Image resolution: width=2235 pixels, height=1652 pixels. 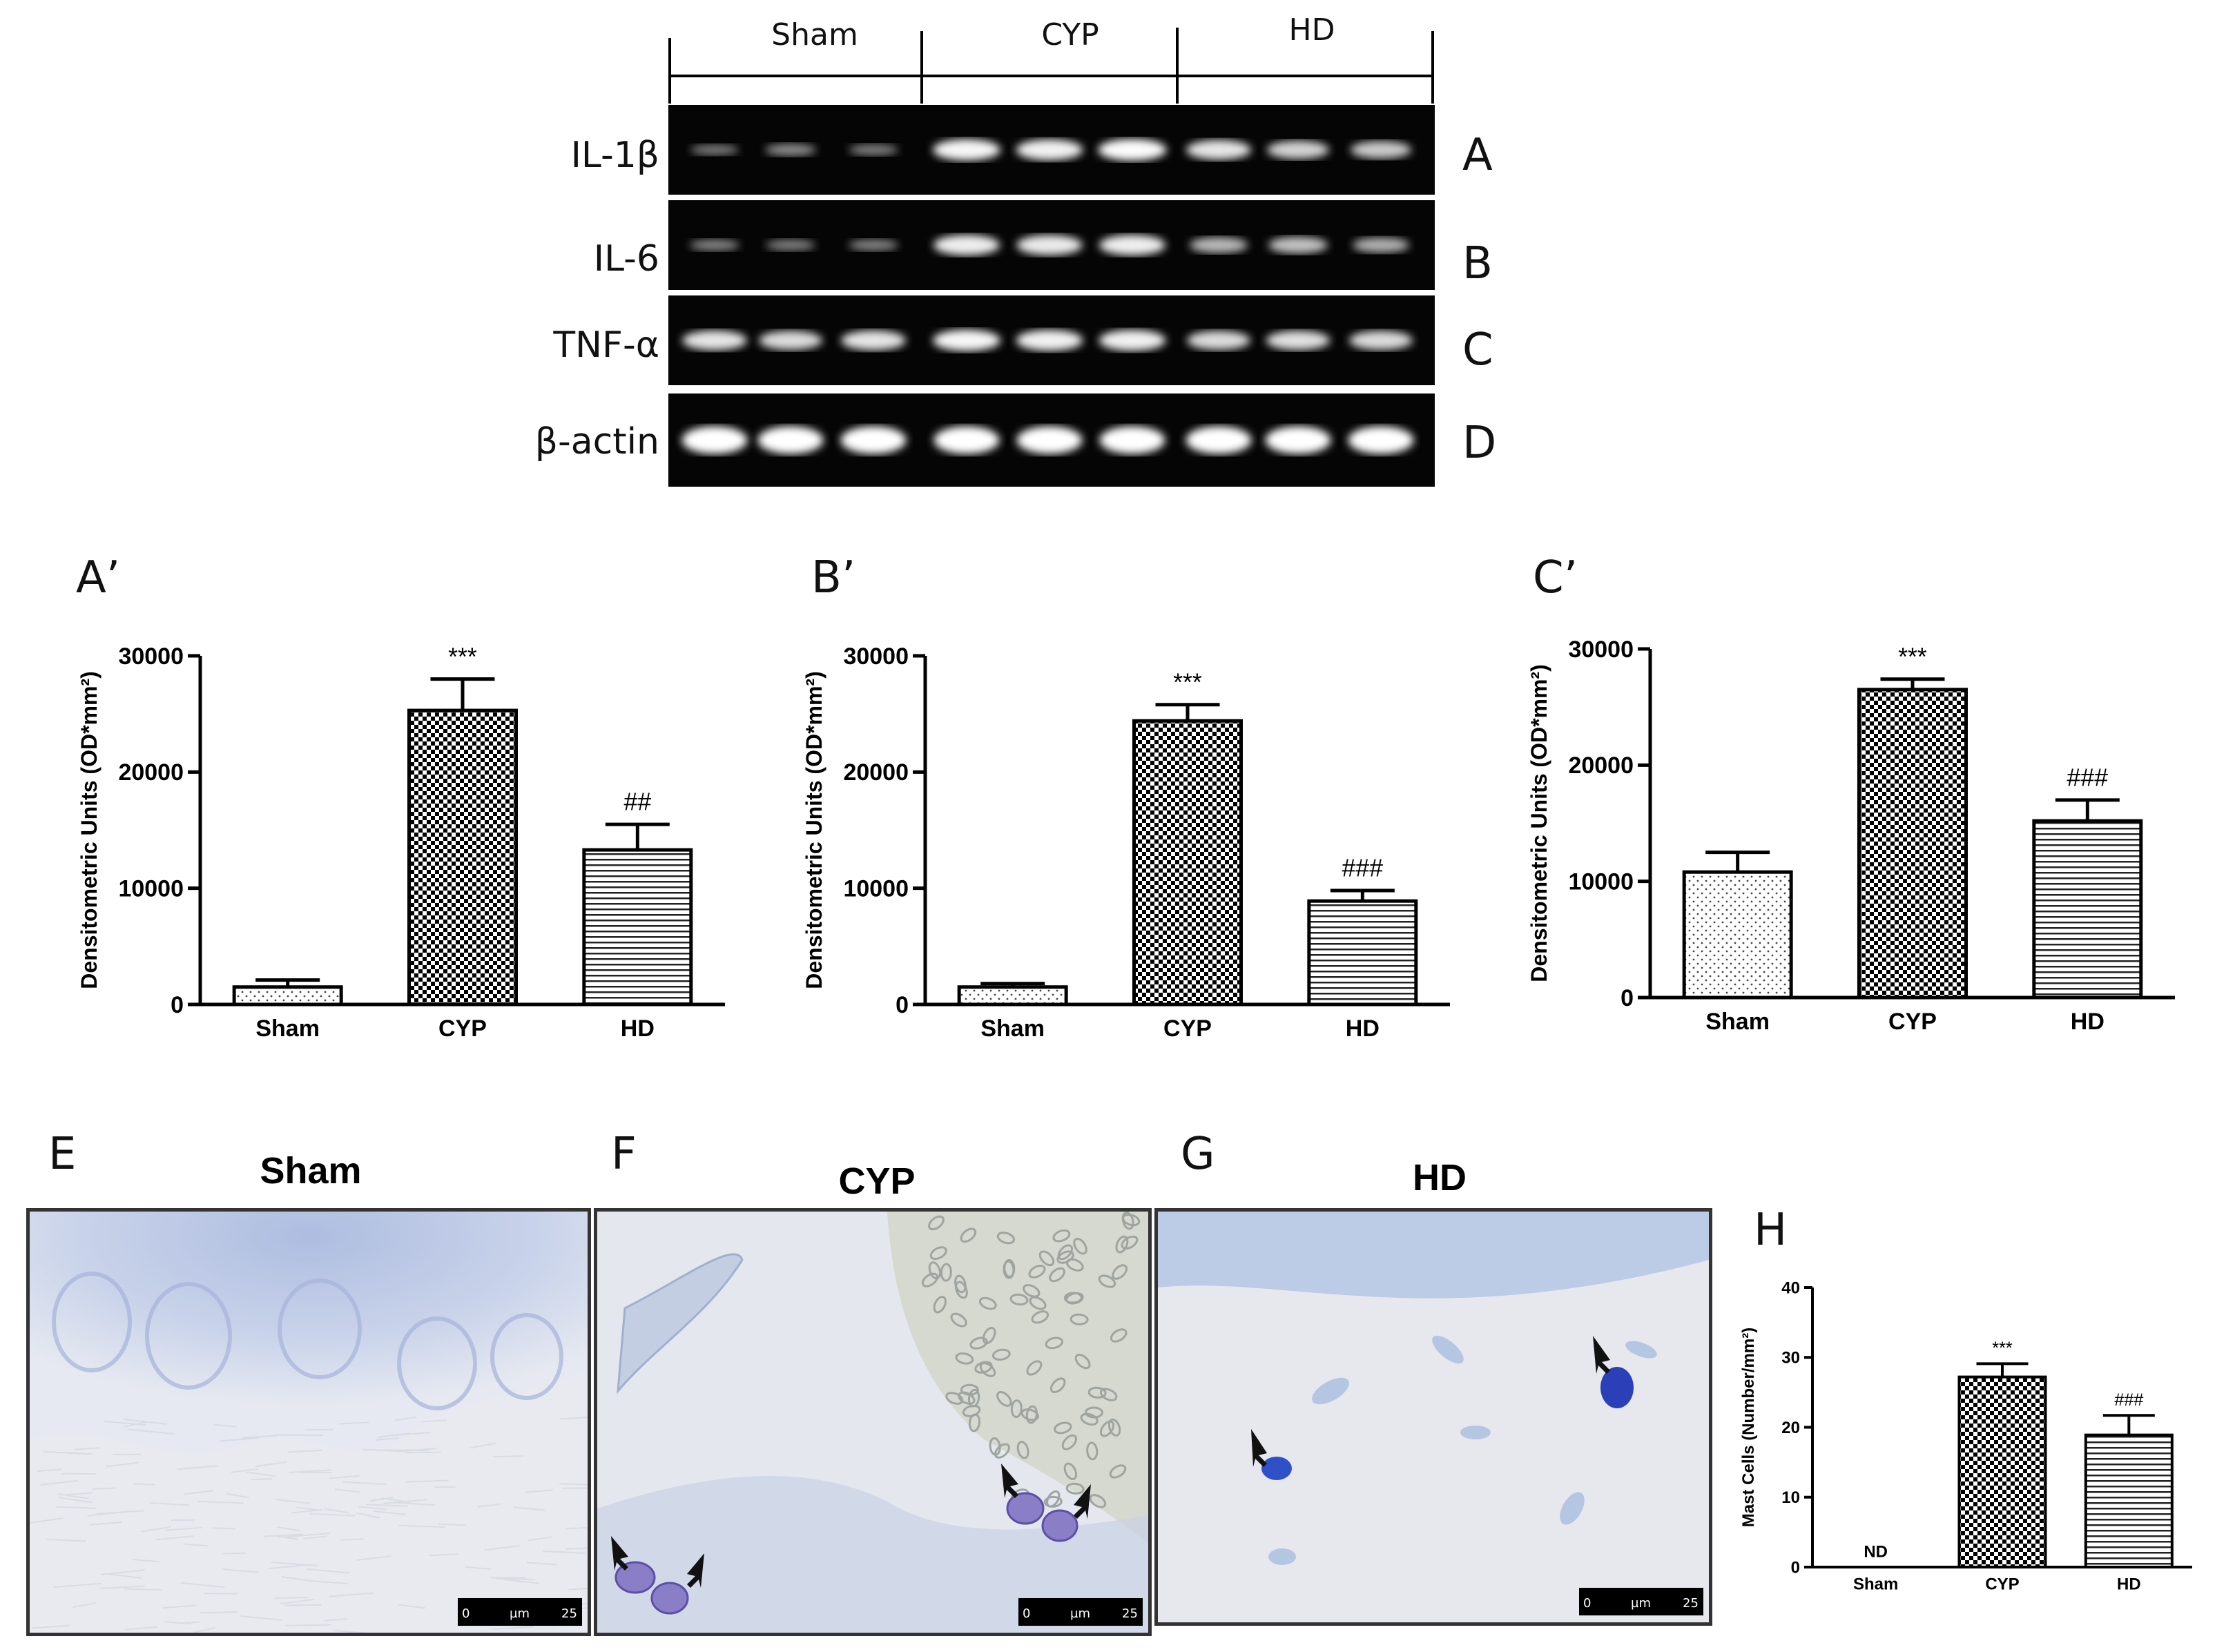 What do you see at coordinates (1771, 1230) in the screenshot?
I see `panel-letter-h: H` at bounding box center [1771, 1230].